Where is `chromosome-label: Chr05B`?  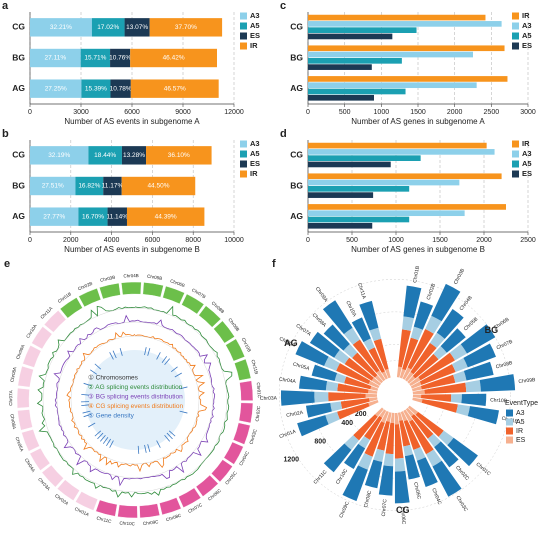
chromosome-label: Chr05B is located at coordinates (155, 277).